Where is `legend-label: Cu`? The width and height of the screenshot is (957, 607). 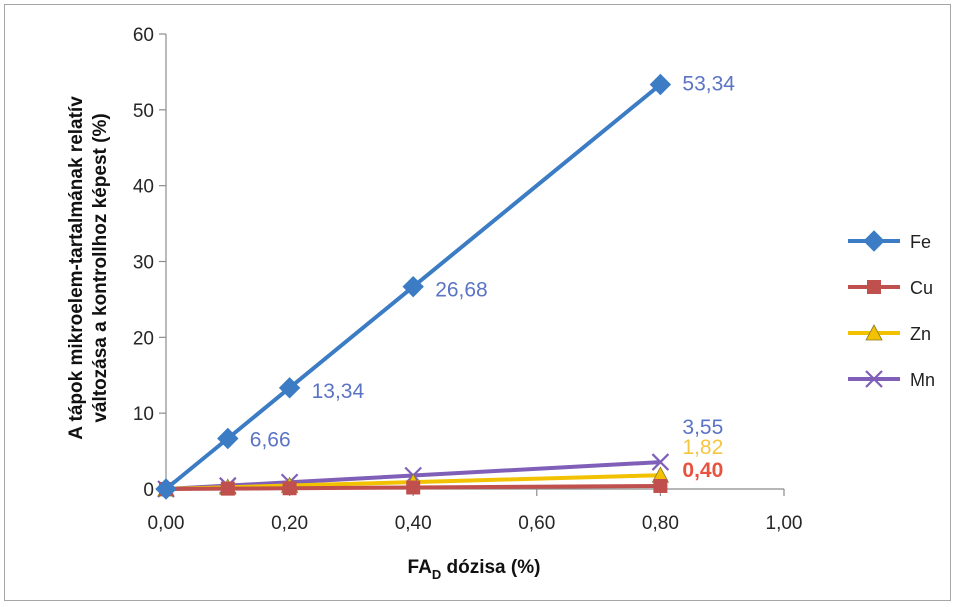 legend-label: Cu is located at coordinates (921, 288).